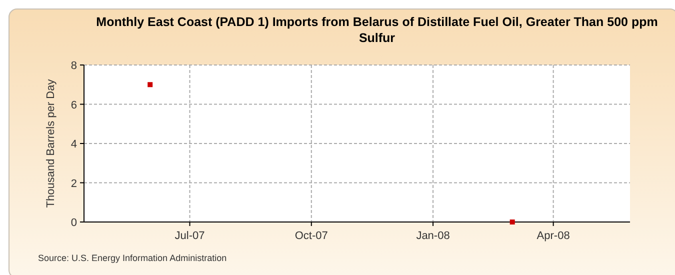  What do you see at coordinates (377, 30) in the screenshot?
I see `chart-title: Monthly East Coast (PADD 1) Imports from Belarus of Distillate Fuel Oil, Greater Than 500 ppm Sulfur` at bounding box center [377, 30].